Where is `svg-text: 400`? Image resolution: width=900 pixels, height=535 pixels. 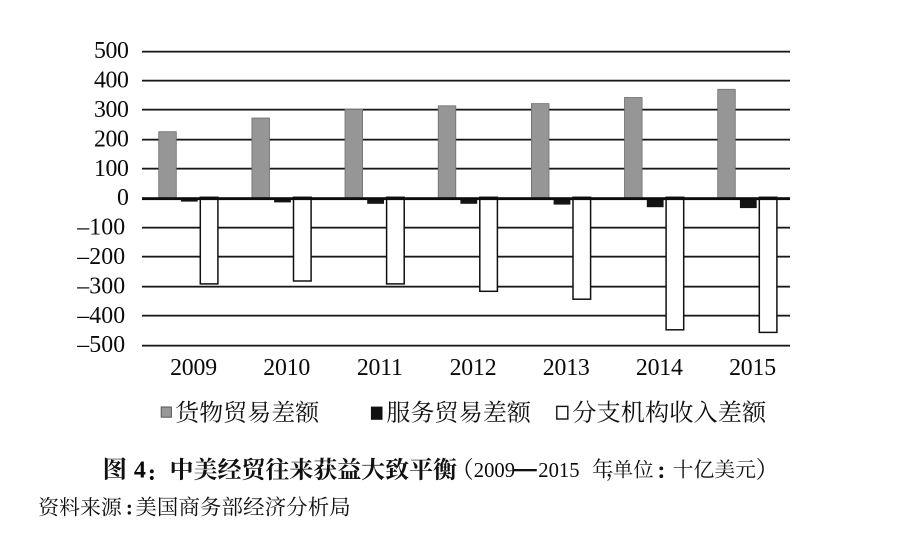
svg-text: 400 is located at coordinates (111, 81).